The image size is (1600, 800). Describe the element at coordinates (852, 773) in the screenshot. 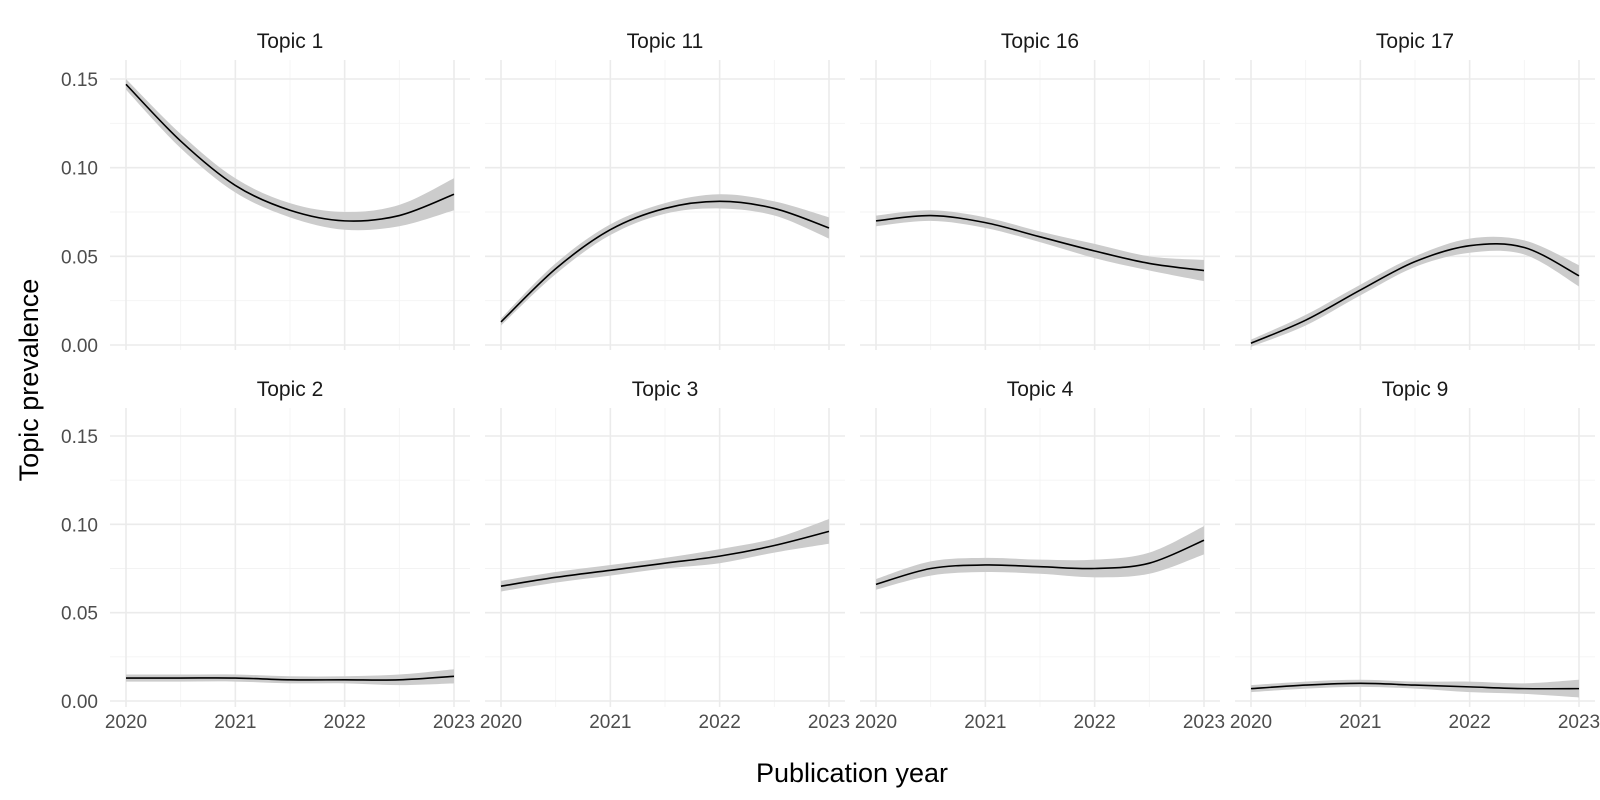

I see `x-axis-title: Publication year` at that location.